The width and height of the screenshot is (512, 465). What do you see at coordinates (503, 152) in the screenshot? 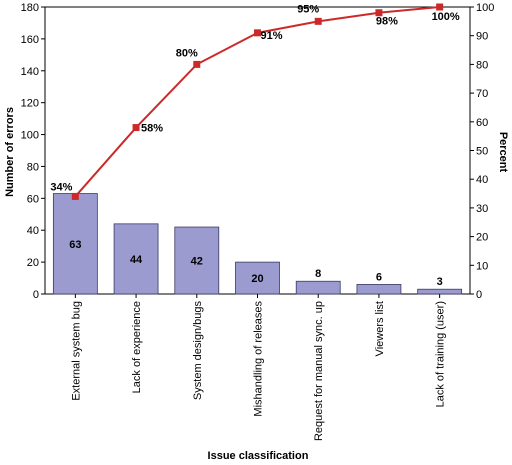
I see `y2-axis-title: Percent` at bounding box center [503, 152].